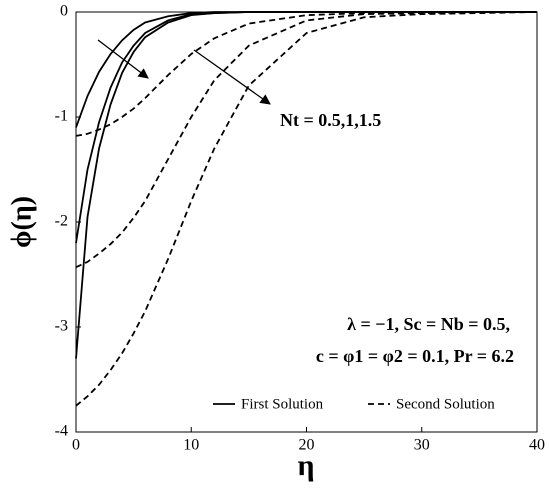 The image size is (550, 495). Describe the element at coordinates (282, 404) in the screenshot. I see `legend-label: First Solution` at that location.